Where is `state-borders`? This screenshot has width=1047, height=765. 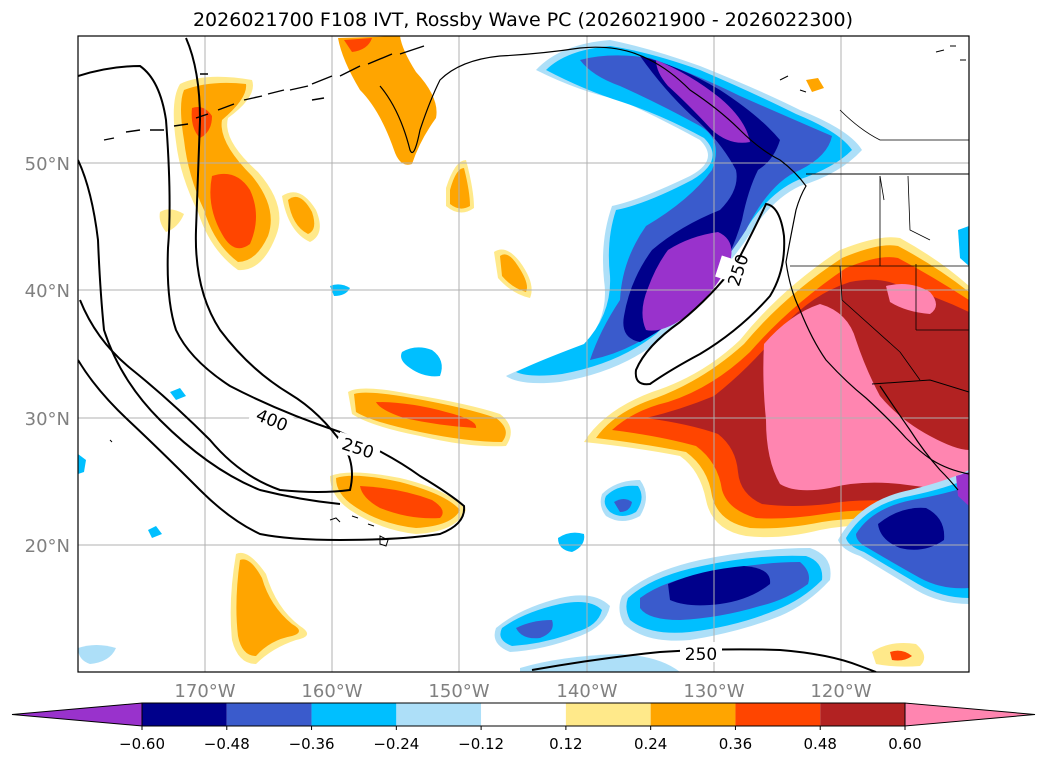
state-borders is located at coordinates (879, 278).